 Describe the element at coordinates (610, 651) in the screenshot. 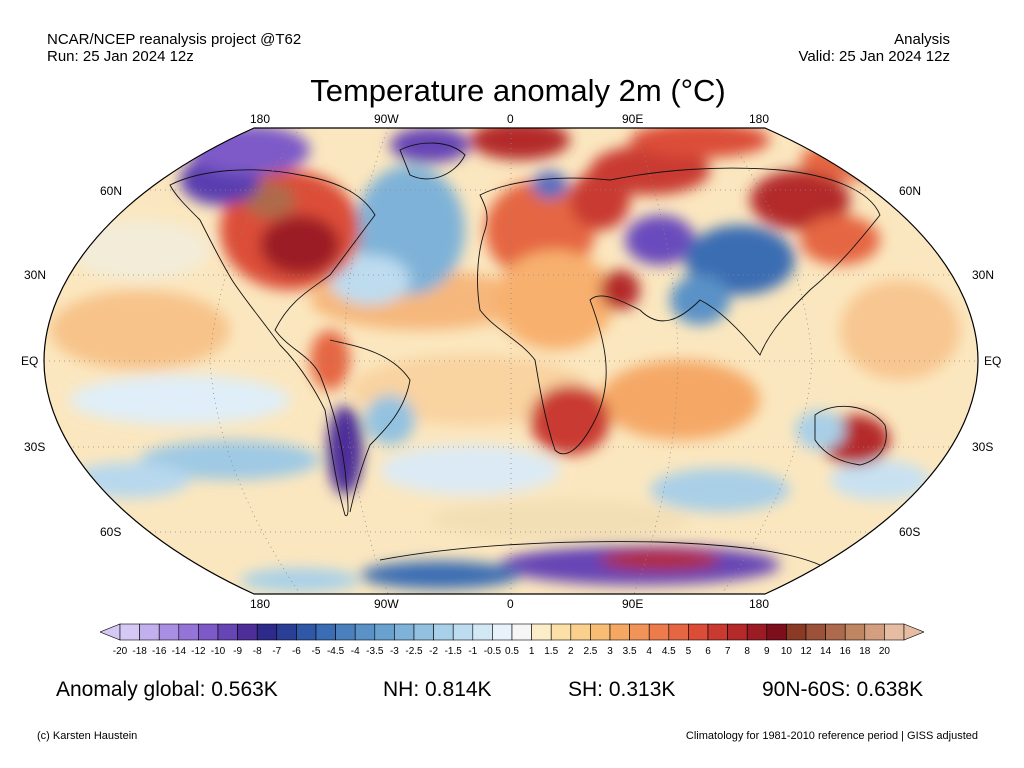

I see `colorbar-tick-label: 3` at that location.